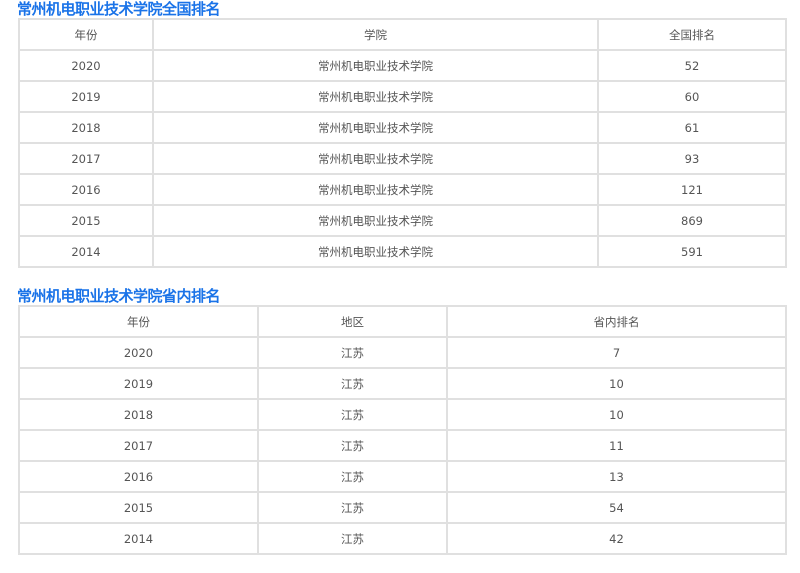 The width and height of the screenshot is (800, 573). What do you see at coordinates (692, 127) in the screenshot?
I see `cell-national-rank: 61` at bounding box center [692, 127].